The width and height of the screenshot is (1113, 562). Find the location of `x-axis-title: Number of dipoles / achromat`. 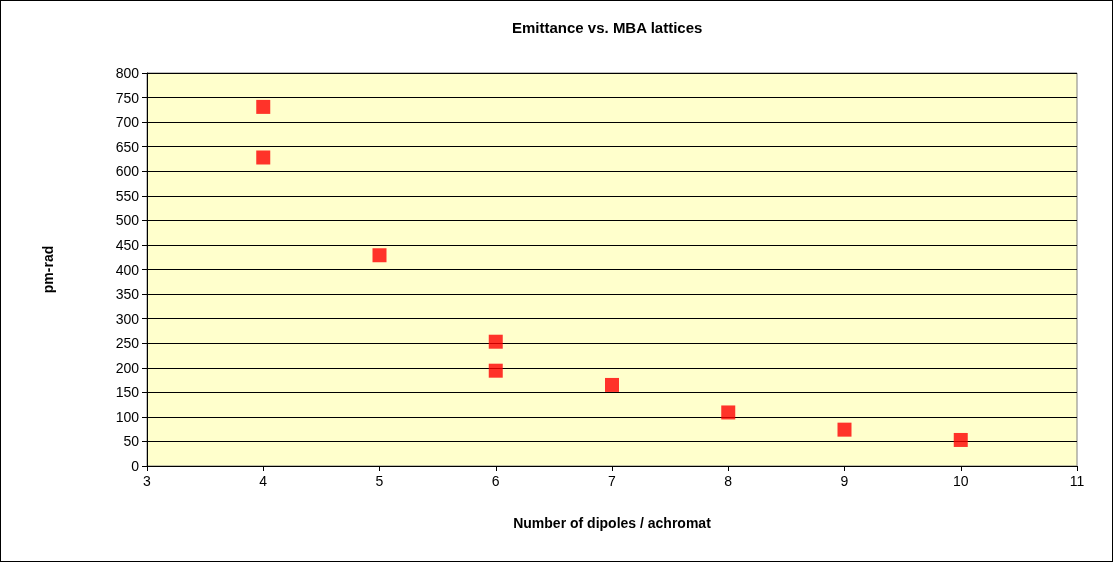

x-axis-title: Number of dipoles / achromat is located at coordinates (612, 523).